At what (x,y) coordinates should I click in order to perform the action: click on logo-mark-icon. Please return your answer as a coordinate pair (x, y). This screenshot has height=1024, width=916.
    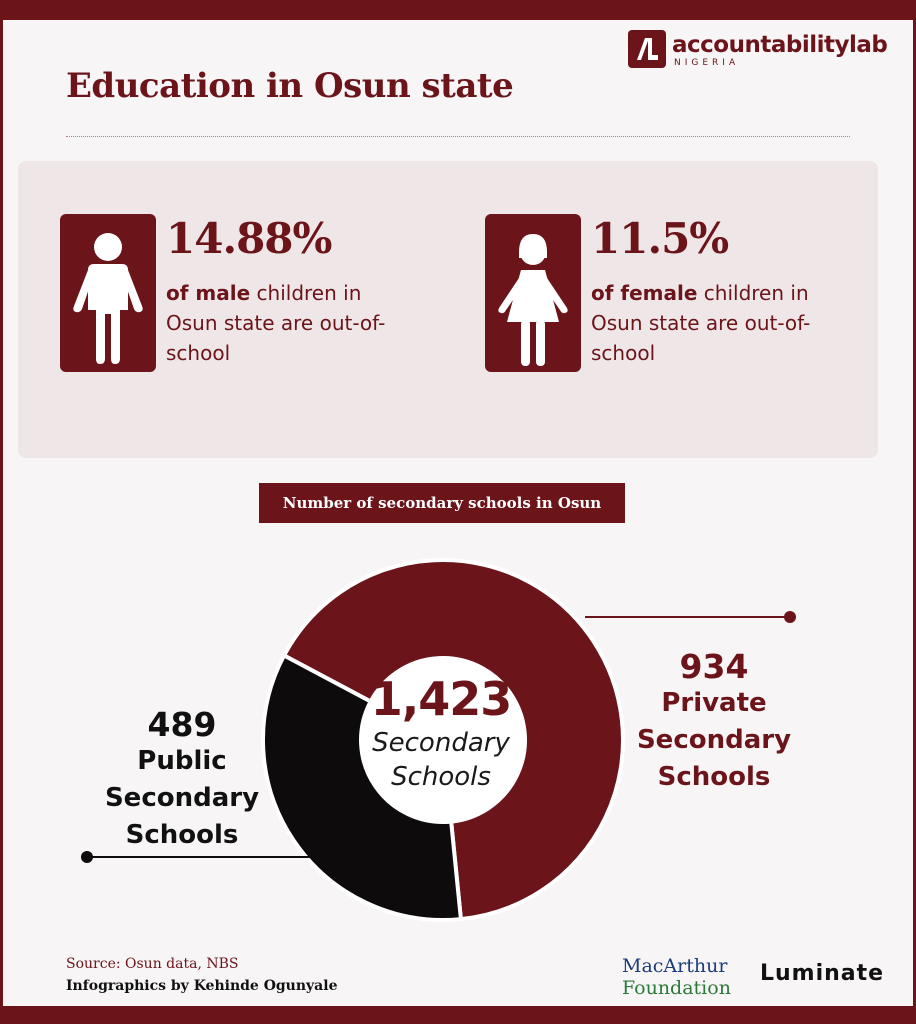
    Looking at the image, I should click on (647, 49).